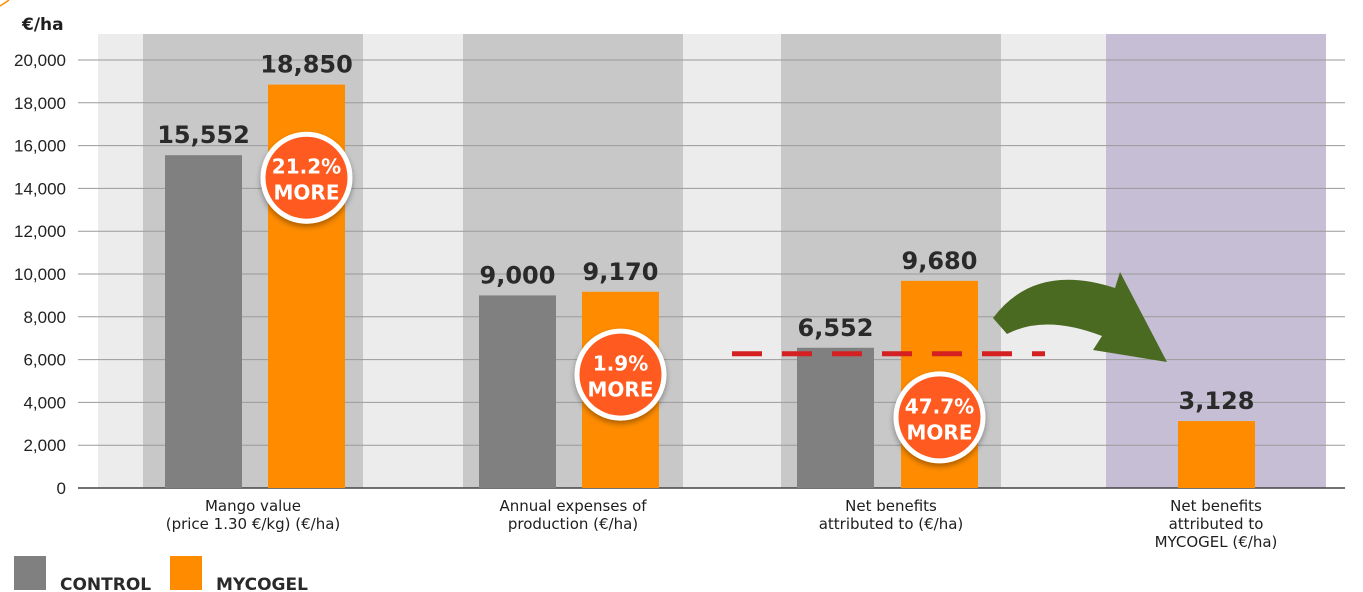 This screenshot has width=1363, height=592. I want to click on y-tick-label: 6,000, so click(44, 360).